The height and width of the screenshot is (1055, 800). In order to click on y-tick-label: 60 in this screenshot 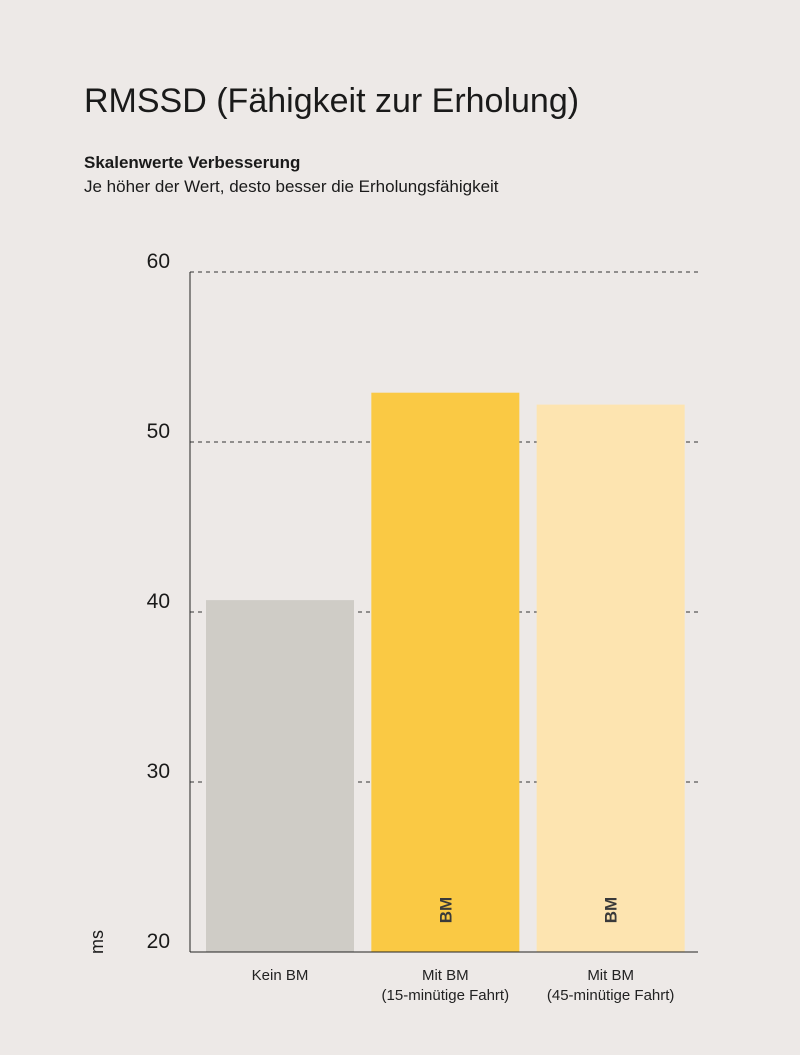, I will do `click(158, 261)`.